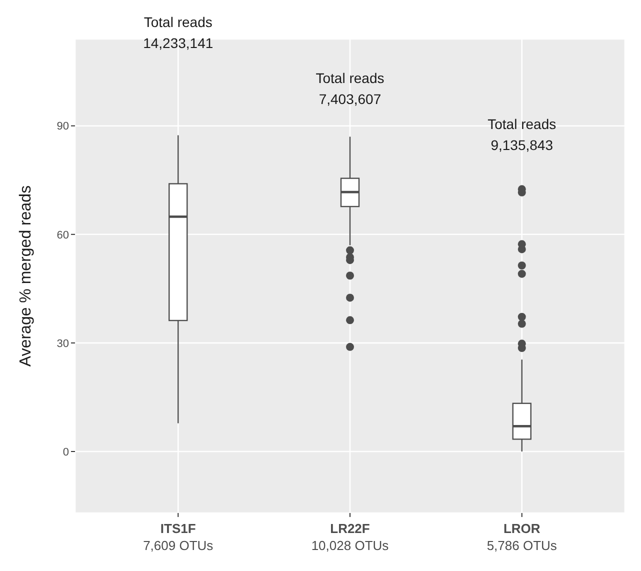 The image size is (641, 571). I want to click on annotation: Total reads 14,233,141, so click(178, 33).